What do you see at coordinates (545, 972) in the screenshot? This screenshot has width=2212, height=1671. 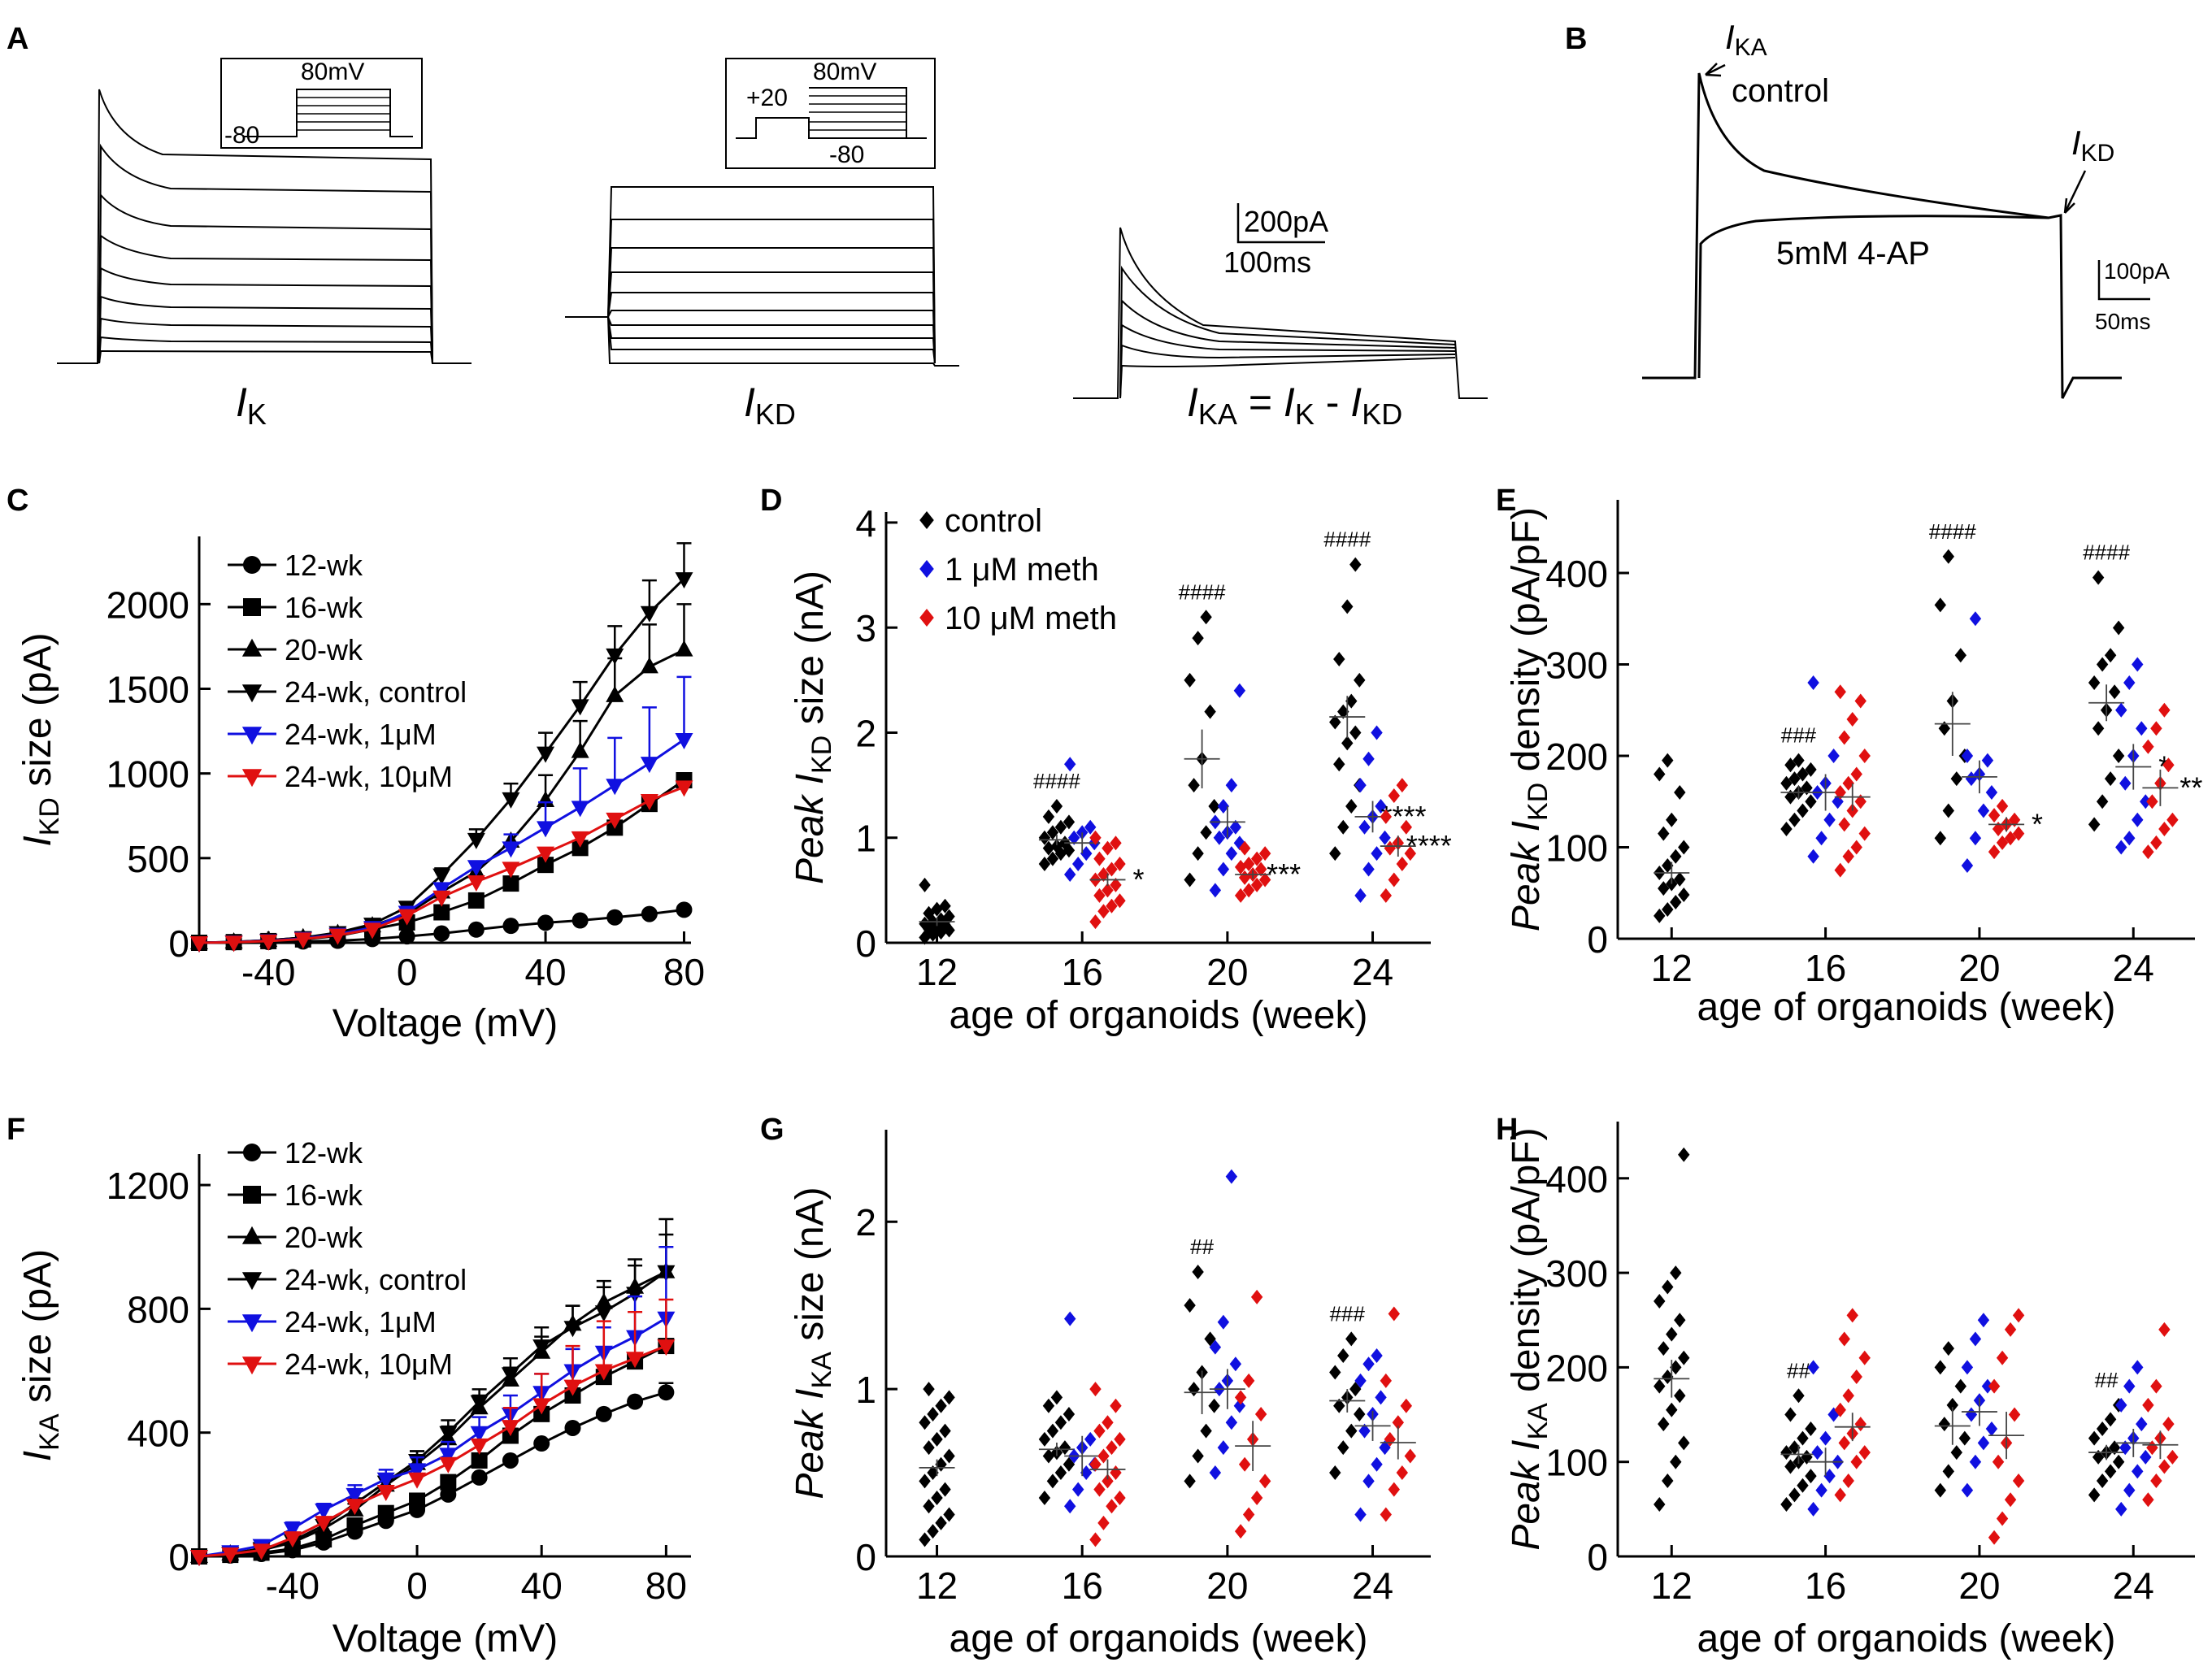 I see `x-tick-label: 40` at bounding box center [545, 972].